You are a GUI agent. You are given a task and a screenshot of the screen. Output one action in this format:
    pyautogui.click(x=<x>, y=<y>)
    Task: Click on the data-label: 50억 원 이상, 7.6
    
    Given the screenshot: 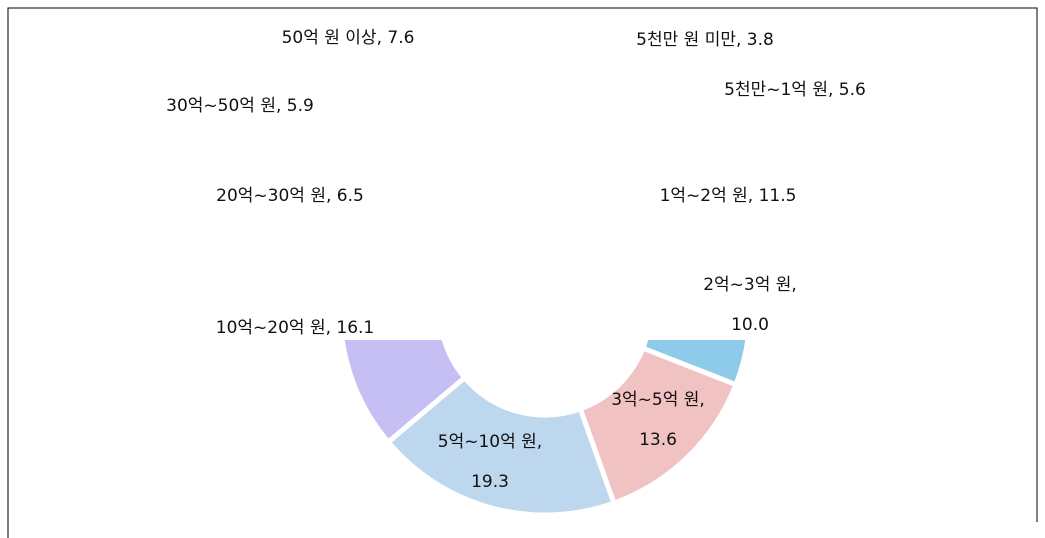 What is the action you would take?
    pyautogui.click(x=348, y=38)
    